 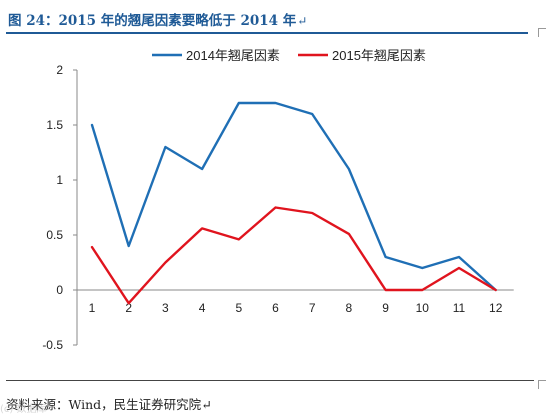 I want to click on y-tick-label: 2, so click(x=59, y=70).